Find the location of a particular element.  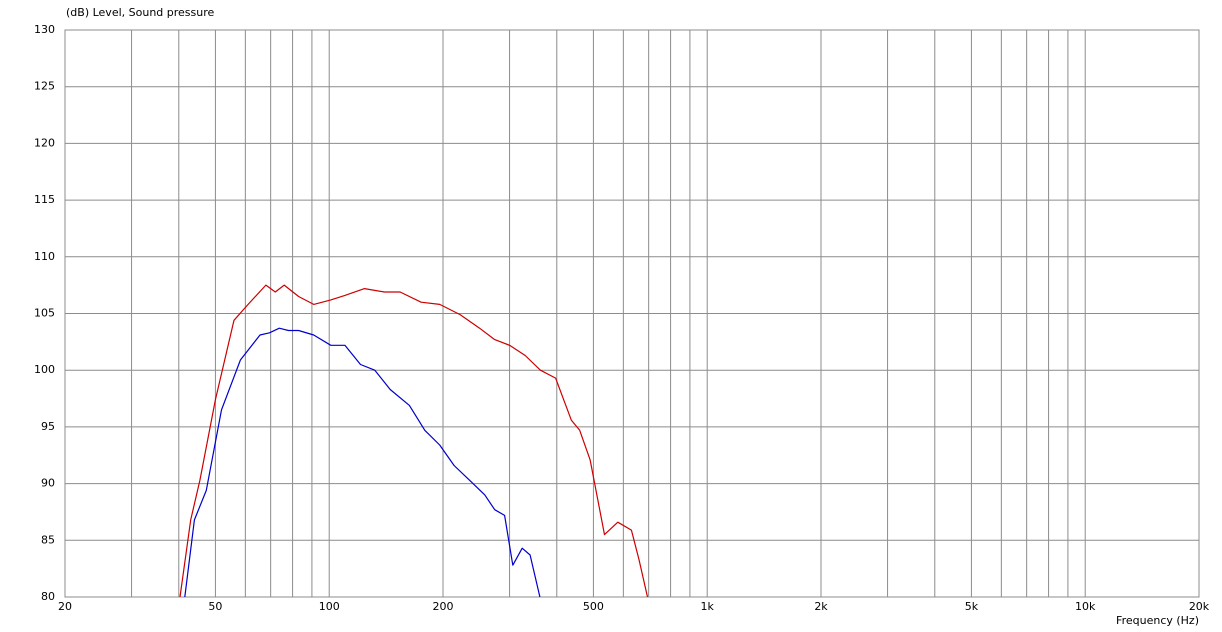

y-tick-label: 125 is located at coordinates (44, 86).